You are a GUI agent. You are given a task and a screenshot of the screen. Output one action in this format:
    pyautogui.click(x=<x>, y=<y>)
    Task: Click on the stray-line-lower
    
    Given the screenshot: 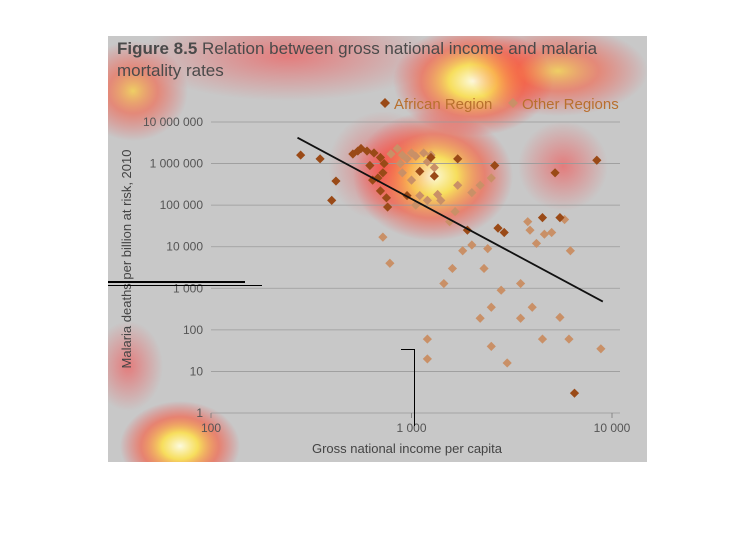 What is the action you would take?
    pyautogui.click(x=185, y=285)
    